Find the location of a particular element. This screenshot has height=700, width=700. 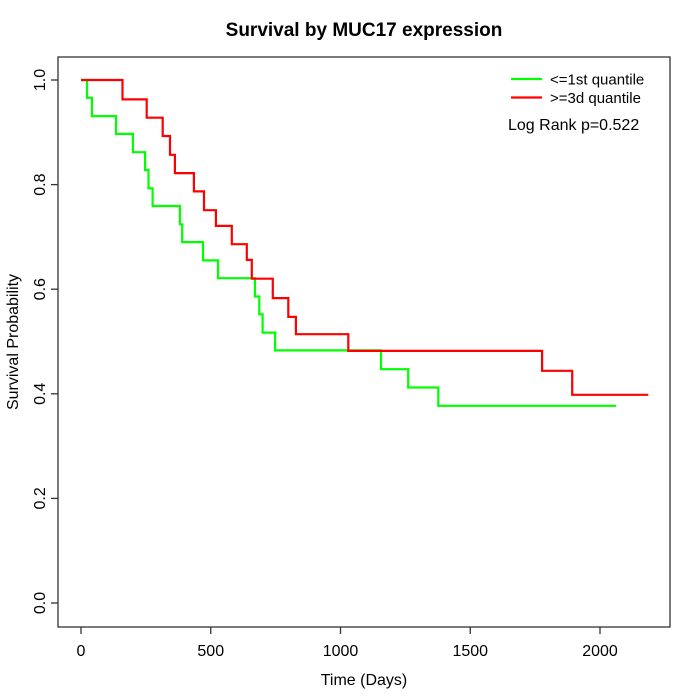

x-axis-tick-label: 0 is located at coordinates (81, 651).